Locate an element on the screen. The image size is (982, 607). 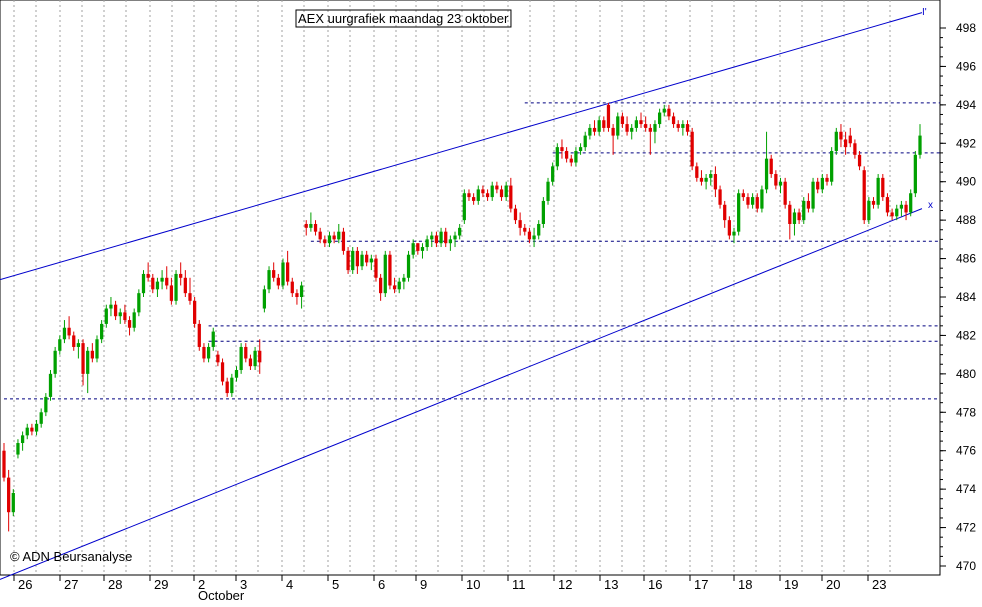
y-tick-label: 490 is located at coordinates (966, 182).